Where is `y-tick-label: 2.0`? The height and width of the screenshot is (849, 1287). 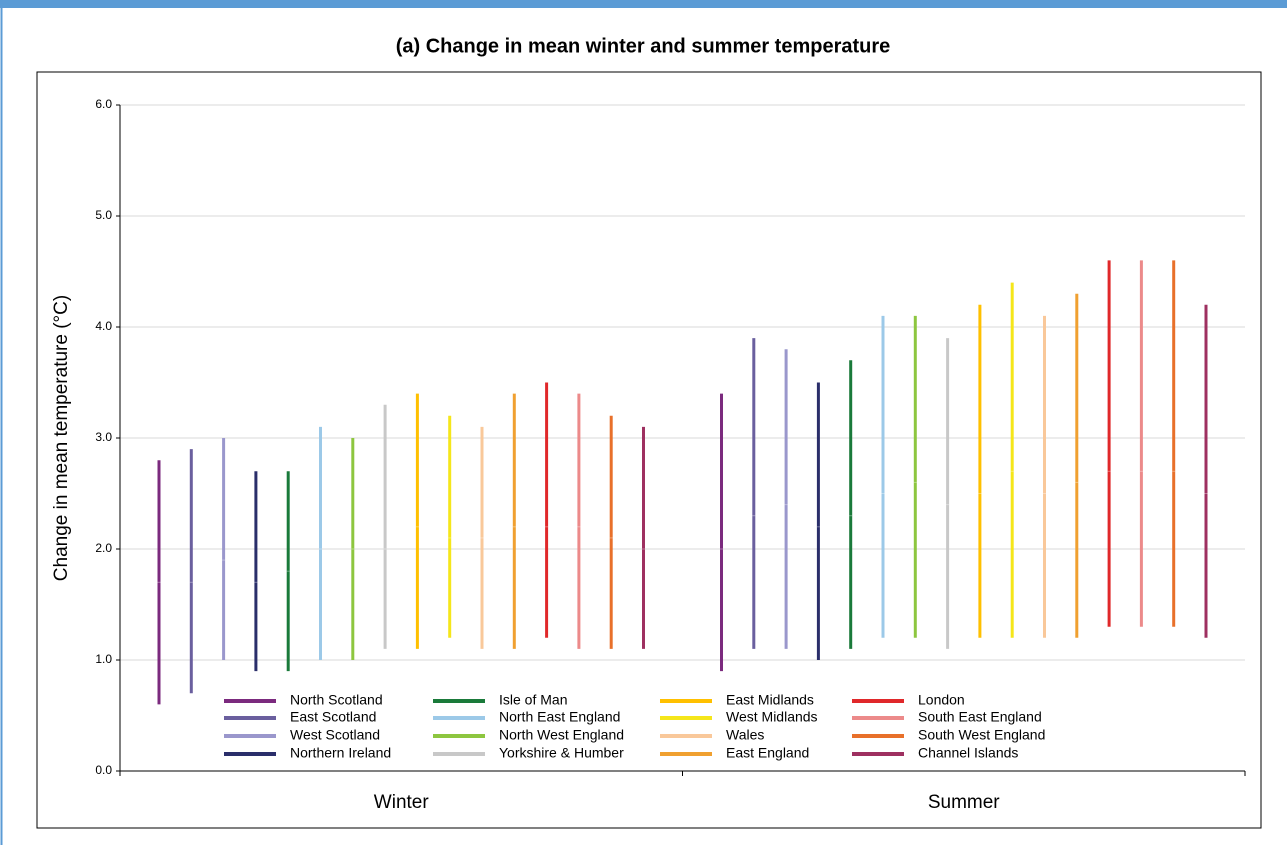
y-tick-label: 2.0 is located at coordinates (103, 548).